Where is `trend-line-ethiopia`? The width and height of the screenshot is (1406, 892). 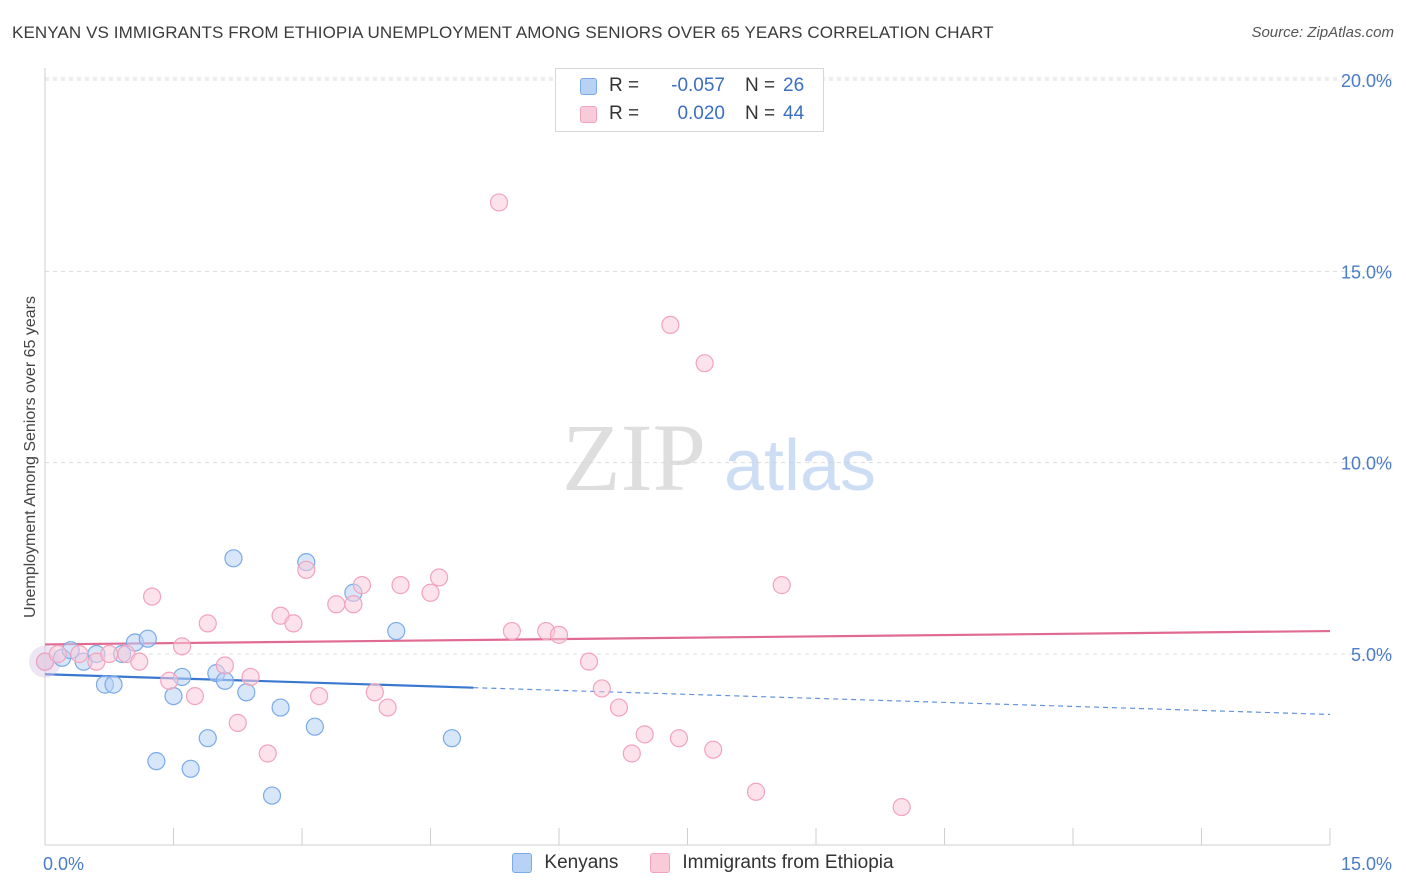
trend-line-ethiopia is located at coordinates (687, 637).